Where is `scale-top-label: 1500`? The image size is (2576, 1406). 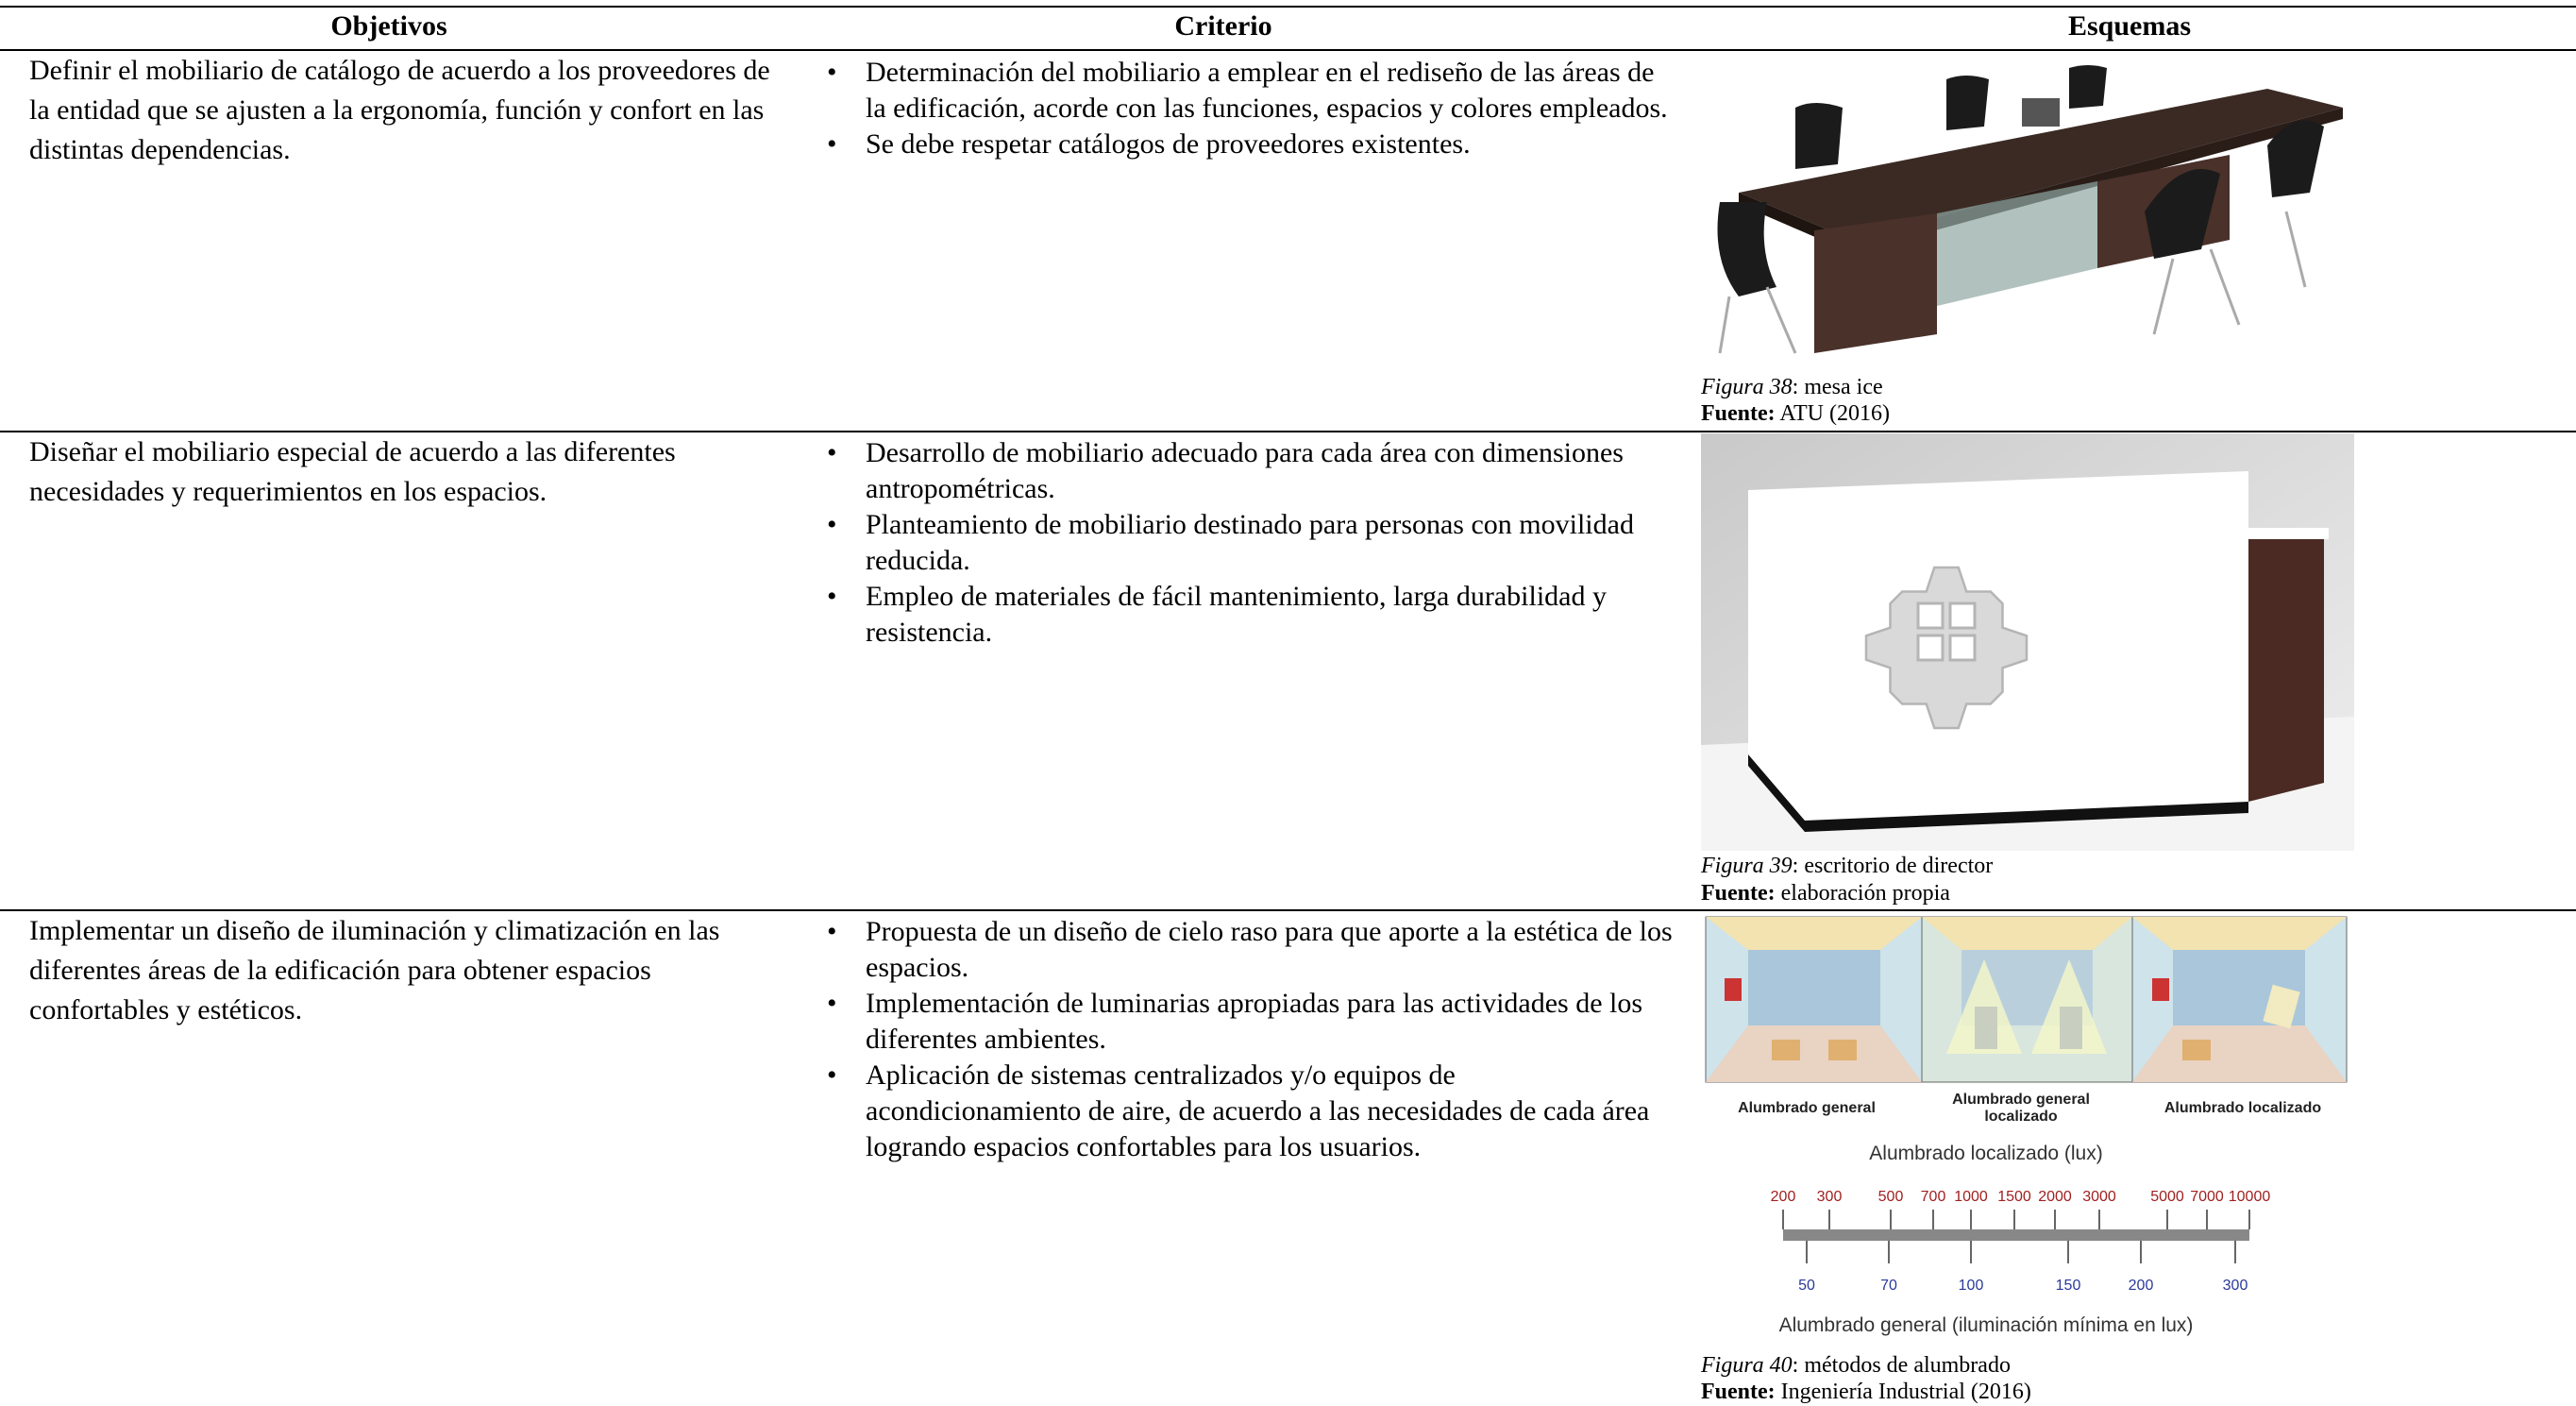
scale-top-label: 1500 is located at coordinates (2014, 1197).